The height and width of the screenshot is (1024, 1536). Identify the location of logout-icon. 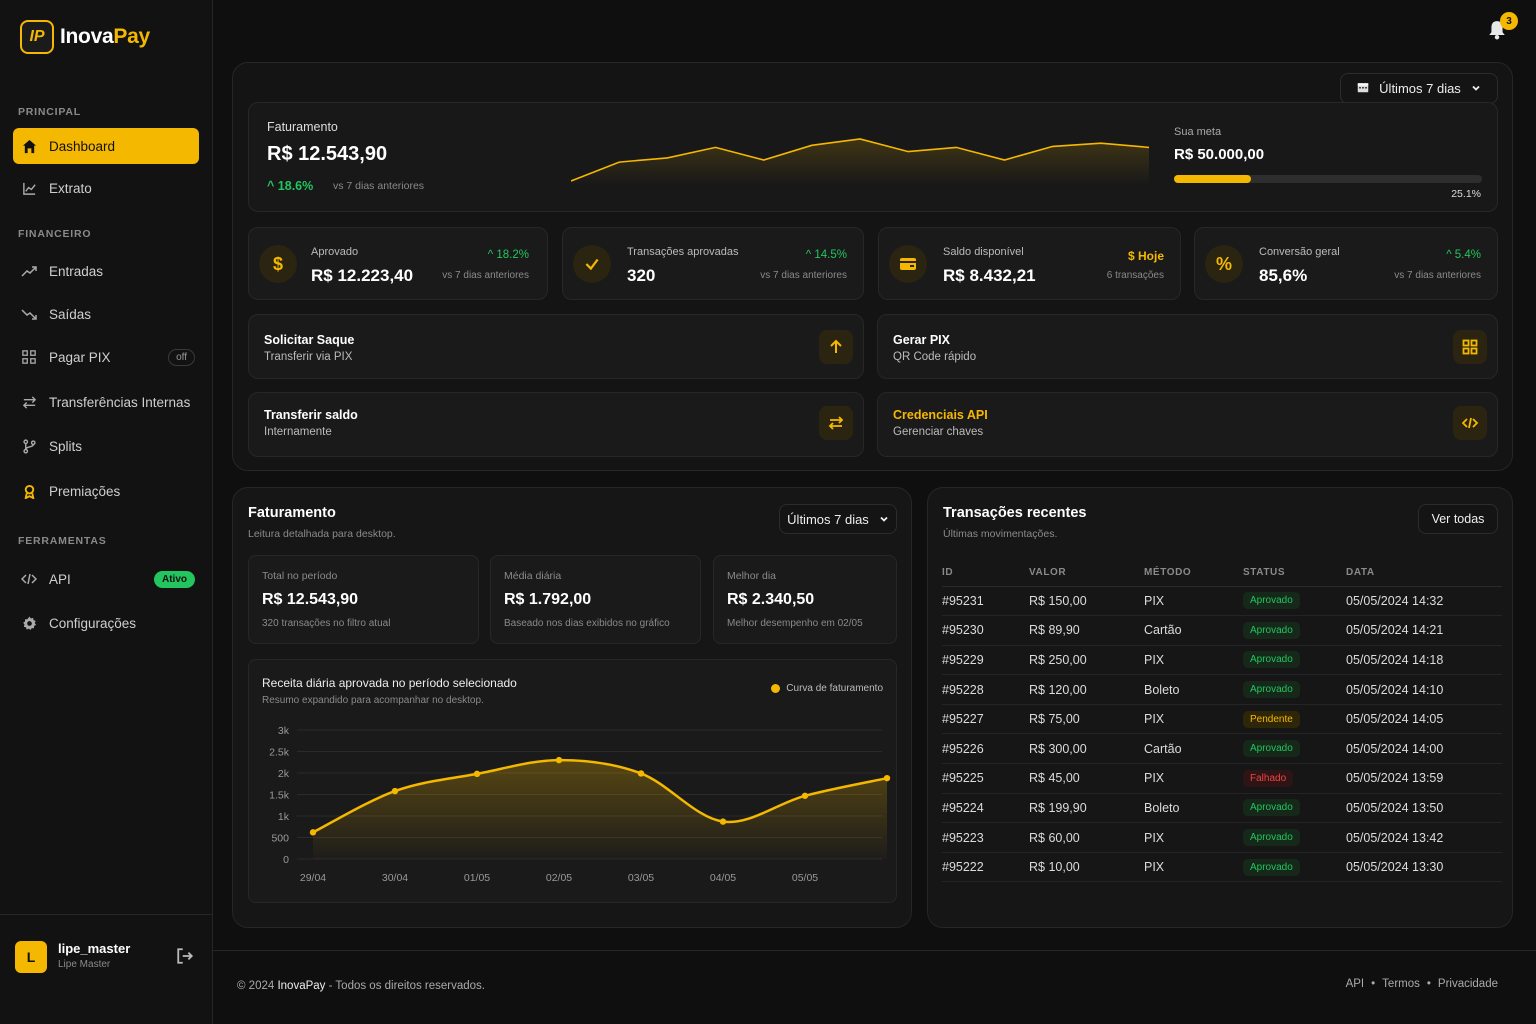
(185, 958).